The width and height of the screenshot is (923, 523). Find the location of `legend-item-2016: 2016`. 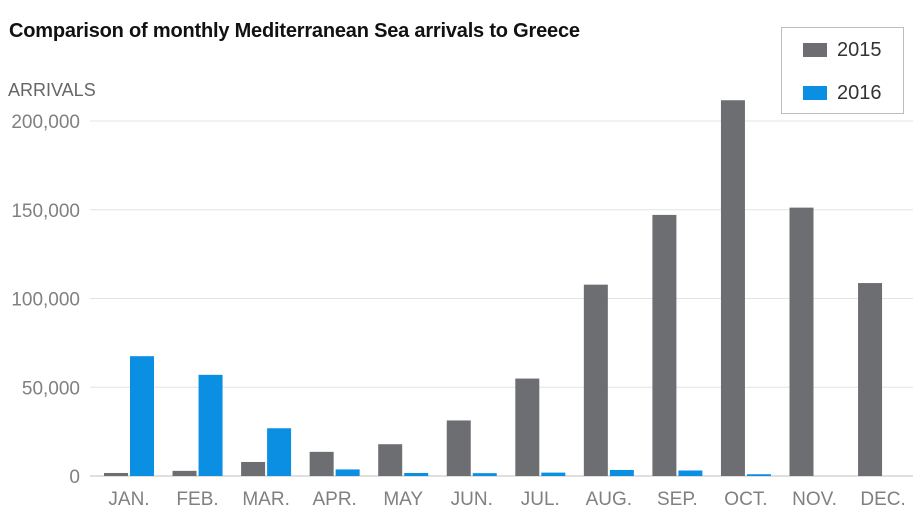

legend-item-2016: 2016 is located at coordinates (842, 93).